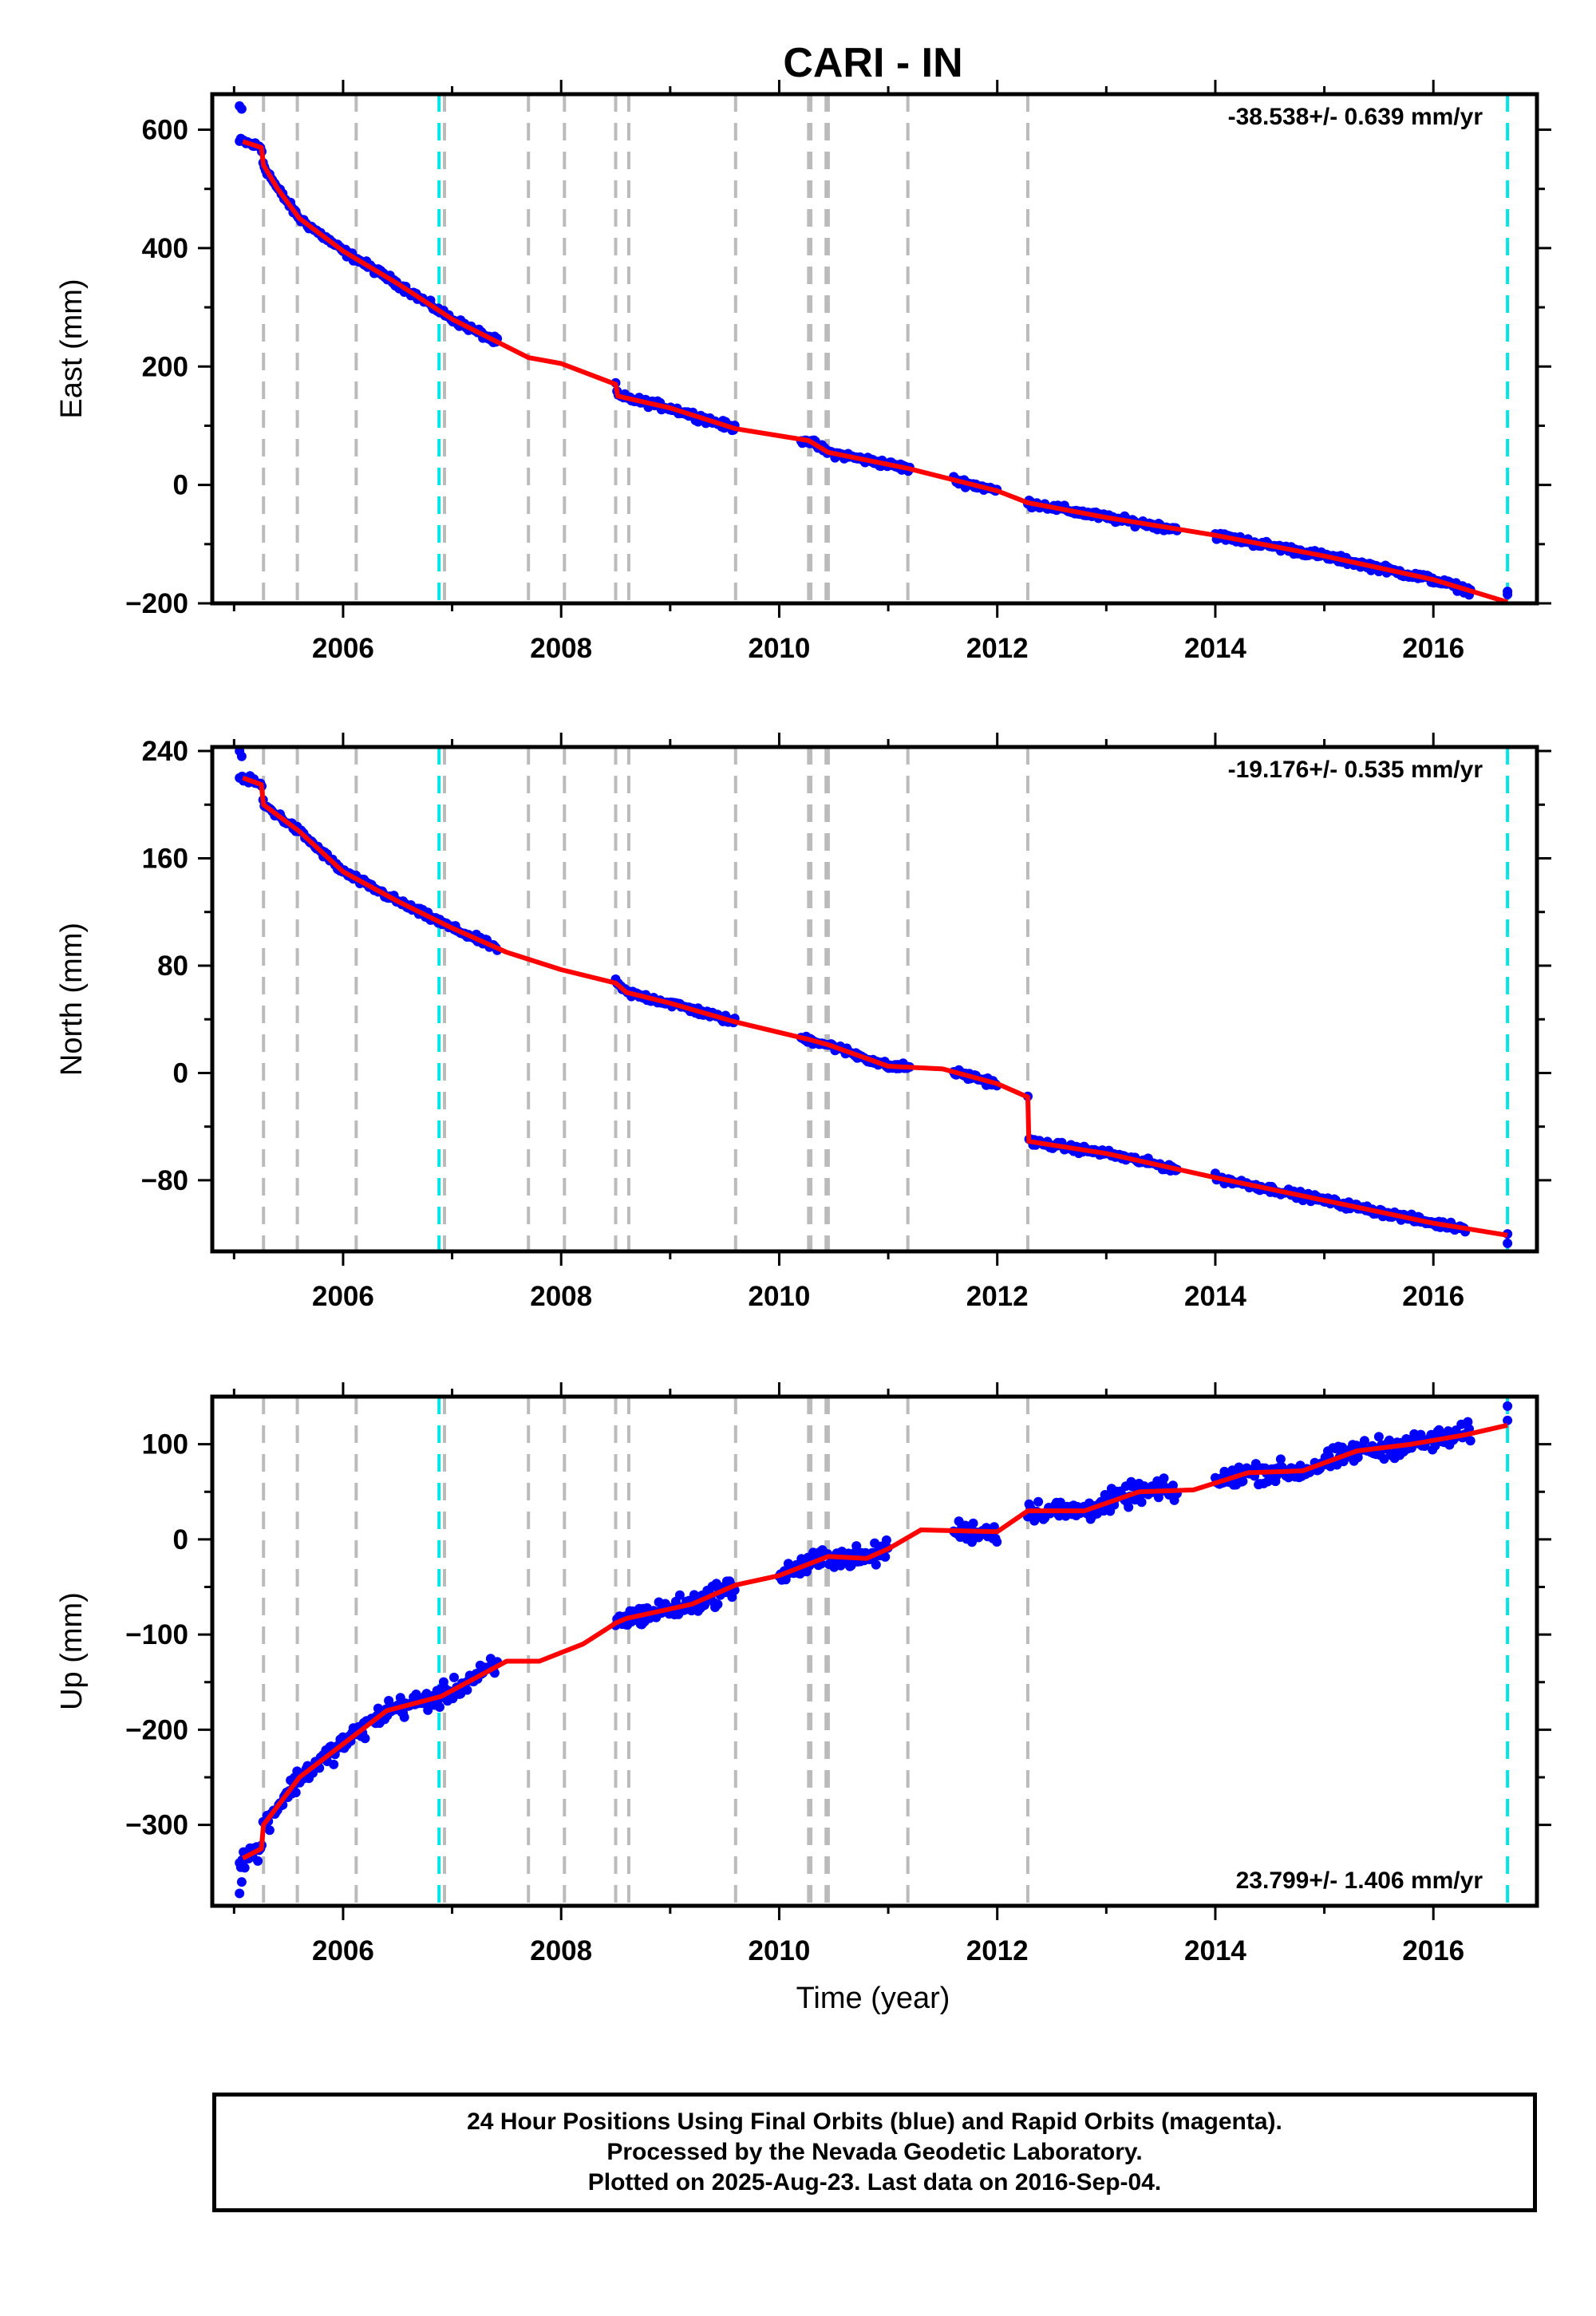 The image size is (1596, 2316). Describe the element at coordinates (165, 1444) in the screenshot. I see `y-tick-label: 100` at that location.